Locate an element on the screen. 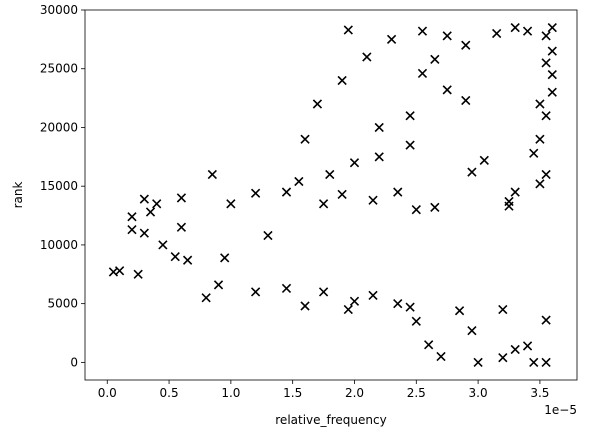 The height and width of the screenshot is (437, 589). x-axis-offset-label: 1e−5 is located at coordinates (560, 410).